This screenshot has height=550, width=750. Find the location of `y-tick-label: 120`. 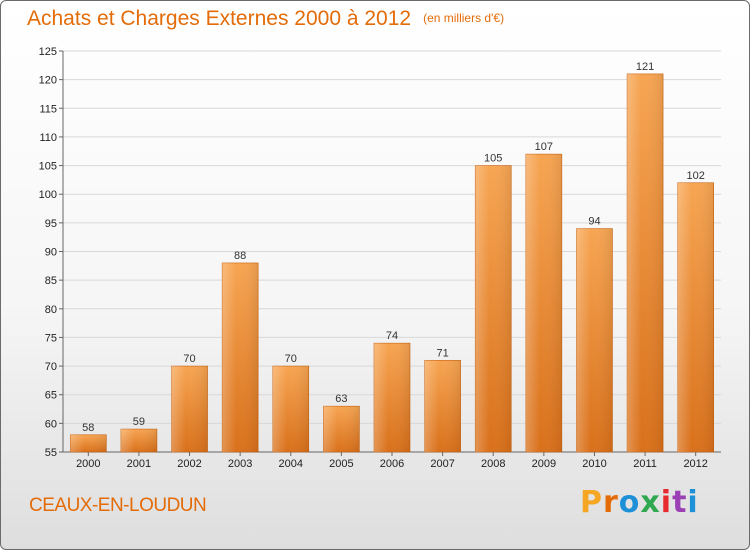

y-tick-label: 120 is located at coordinates (48, 81).